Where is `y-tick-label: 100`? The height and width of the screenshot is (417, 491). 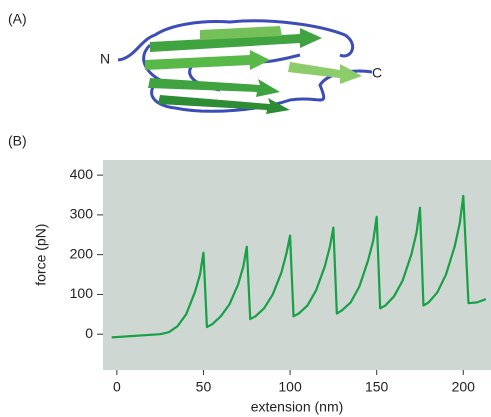 y-tick-label: 100 is located at coordinates (82, 293).